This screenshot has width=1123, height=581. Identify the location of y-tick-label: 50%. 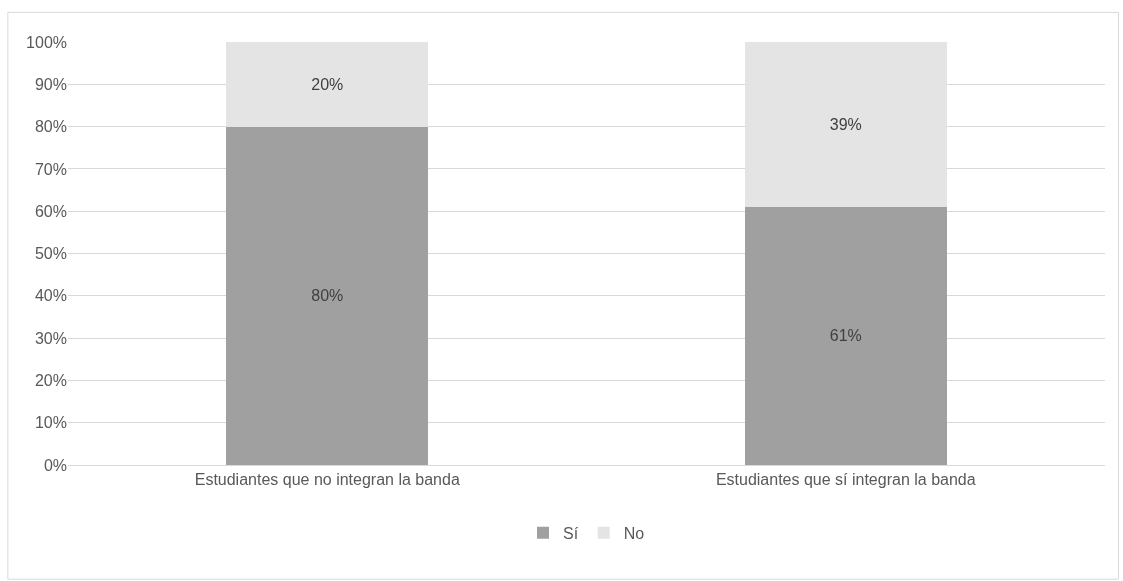
(50, 254).